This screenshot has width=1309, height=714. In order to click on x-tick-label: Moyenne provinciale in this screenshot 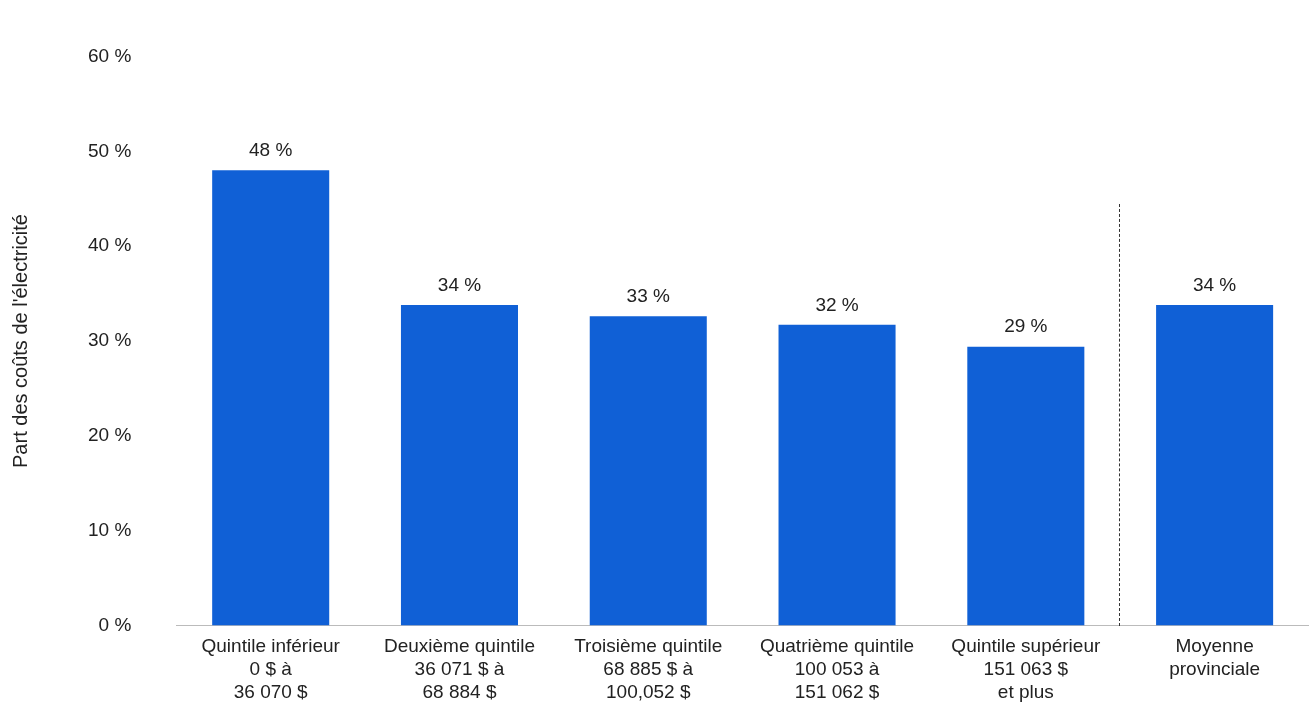, I will do `click(1215, 657)`.